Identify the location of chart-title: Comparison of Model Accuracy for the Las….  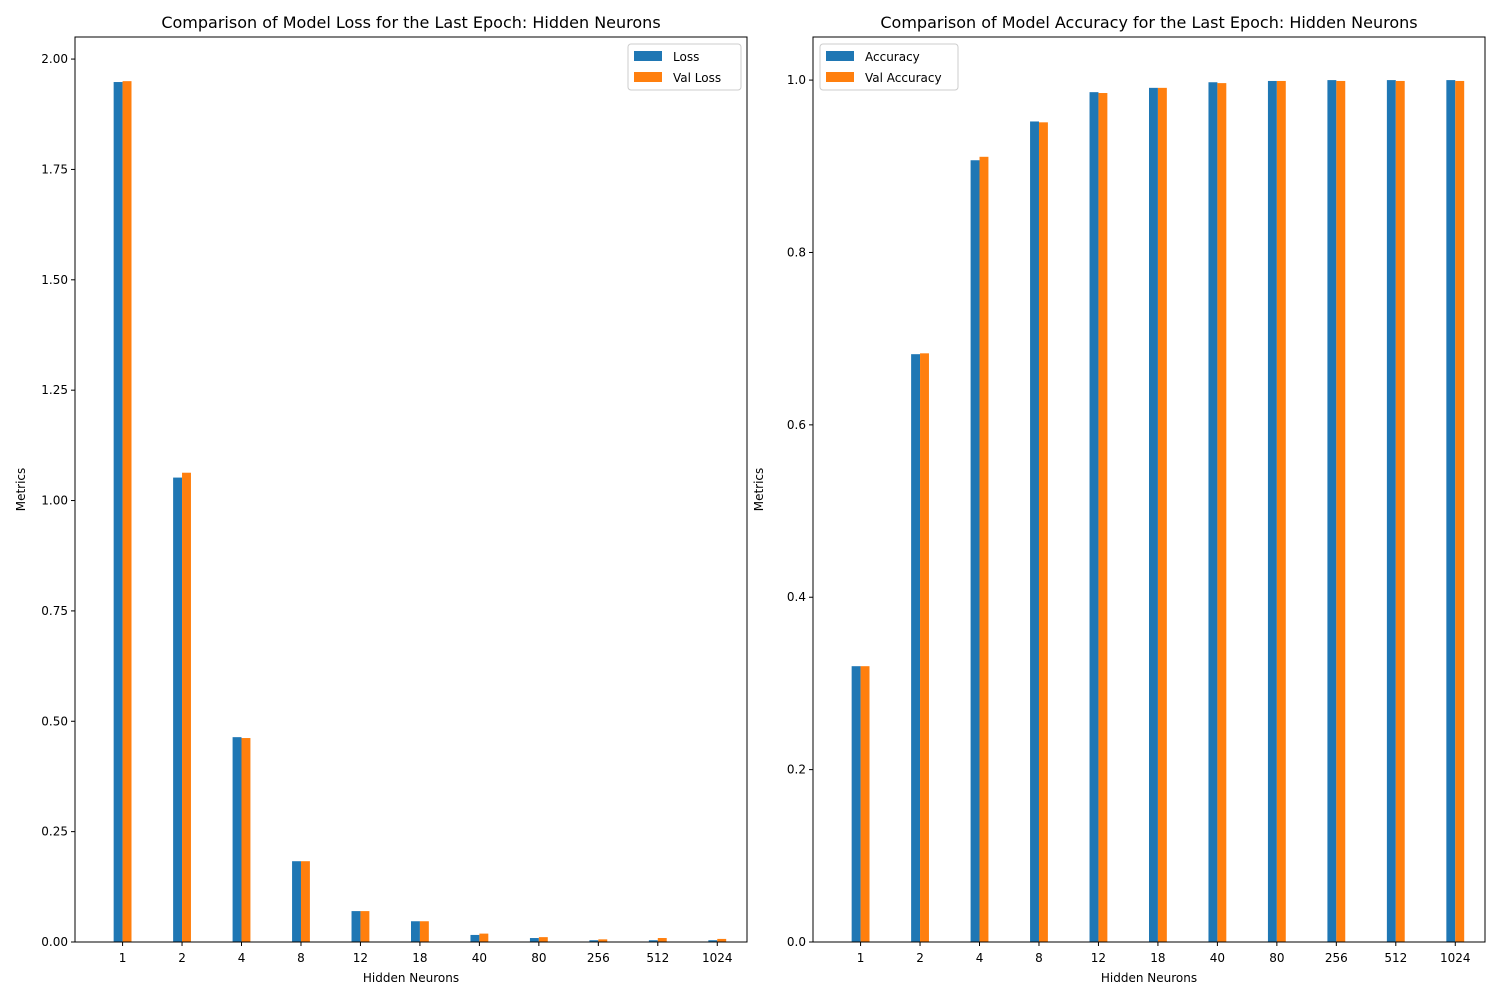
(1148, 22).